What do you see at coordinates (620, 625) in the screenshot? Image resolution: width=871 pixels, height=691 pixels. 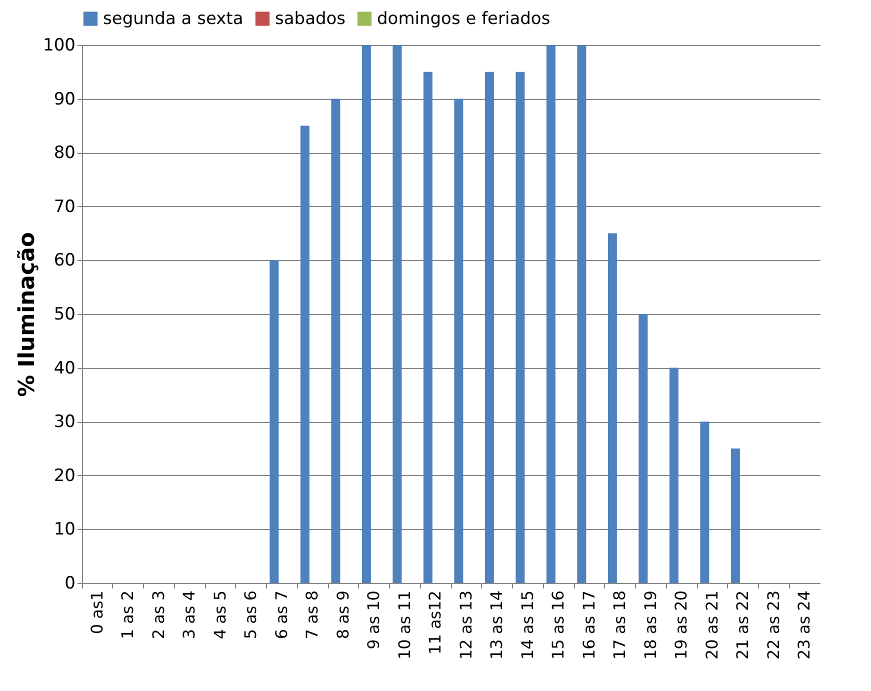 I see `x-tick-label: 17 as 18` at bounding box center [620, 625].